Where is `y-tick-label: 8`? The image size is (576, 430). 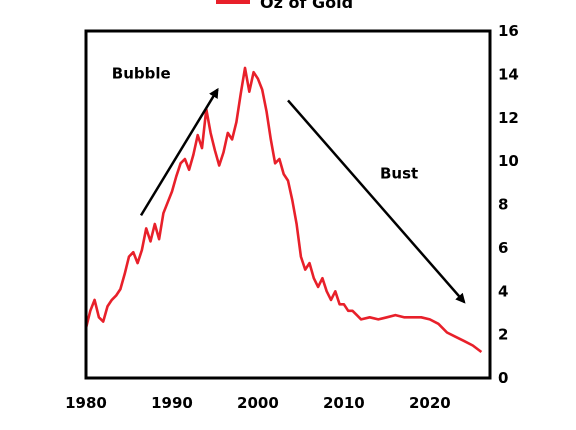
y-tick-label: 8 is located at coordinates (503, 205).